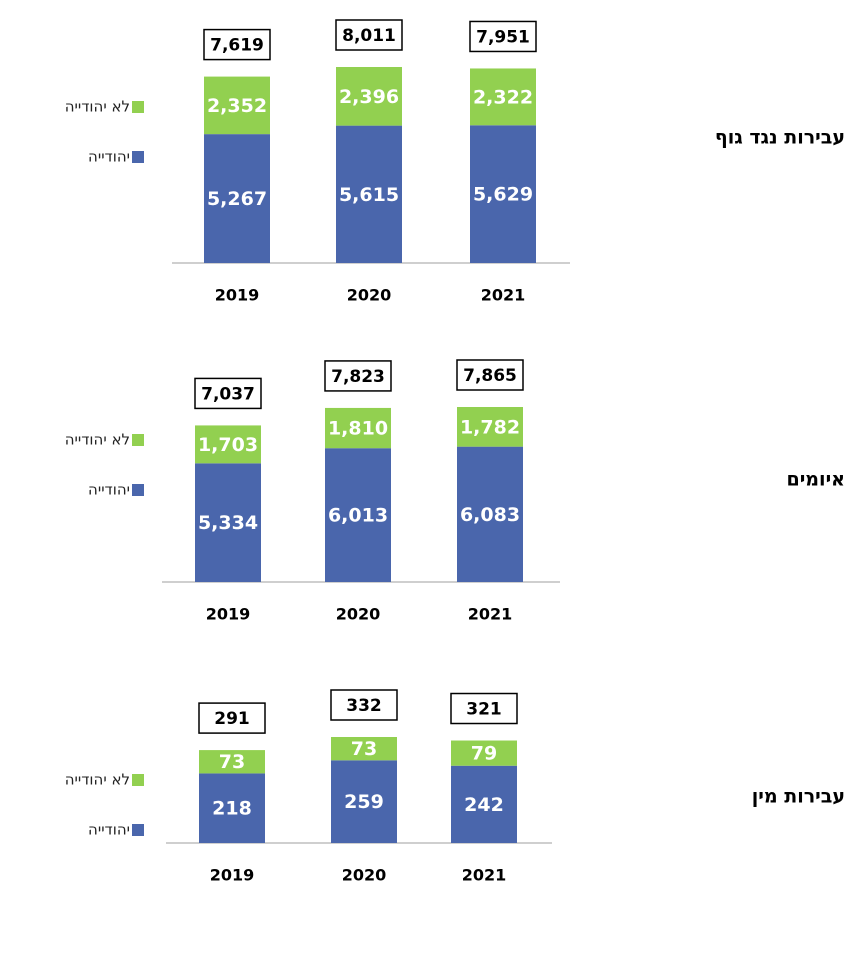 The image size is (849, 967). I want to click on chart-title: איומים, so click(815, 480).